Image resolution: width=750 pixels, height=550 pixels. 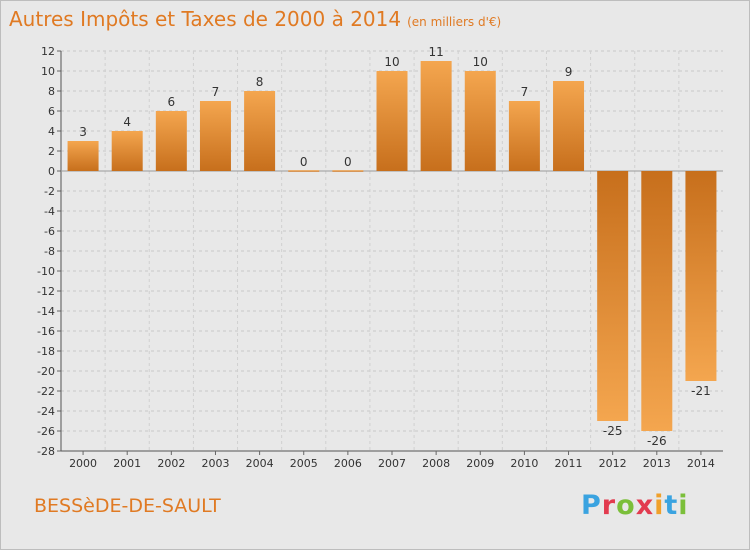 I want to click on y-tick-label: -6, so click(x=49, y=231).